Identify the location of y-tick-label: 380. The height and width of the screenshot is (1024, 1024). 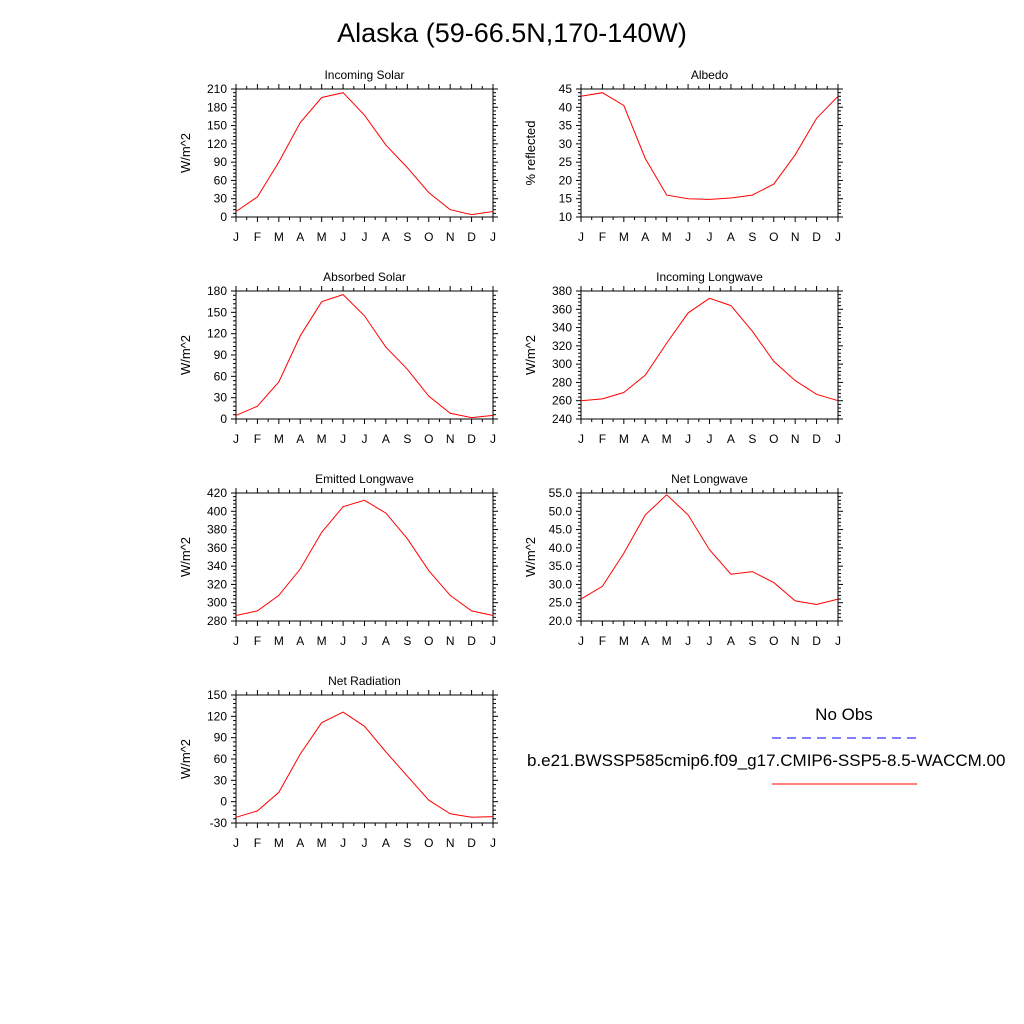
(562, 291).